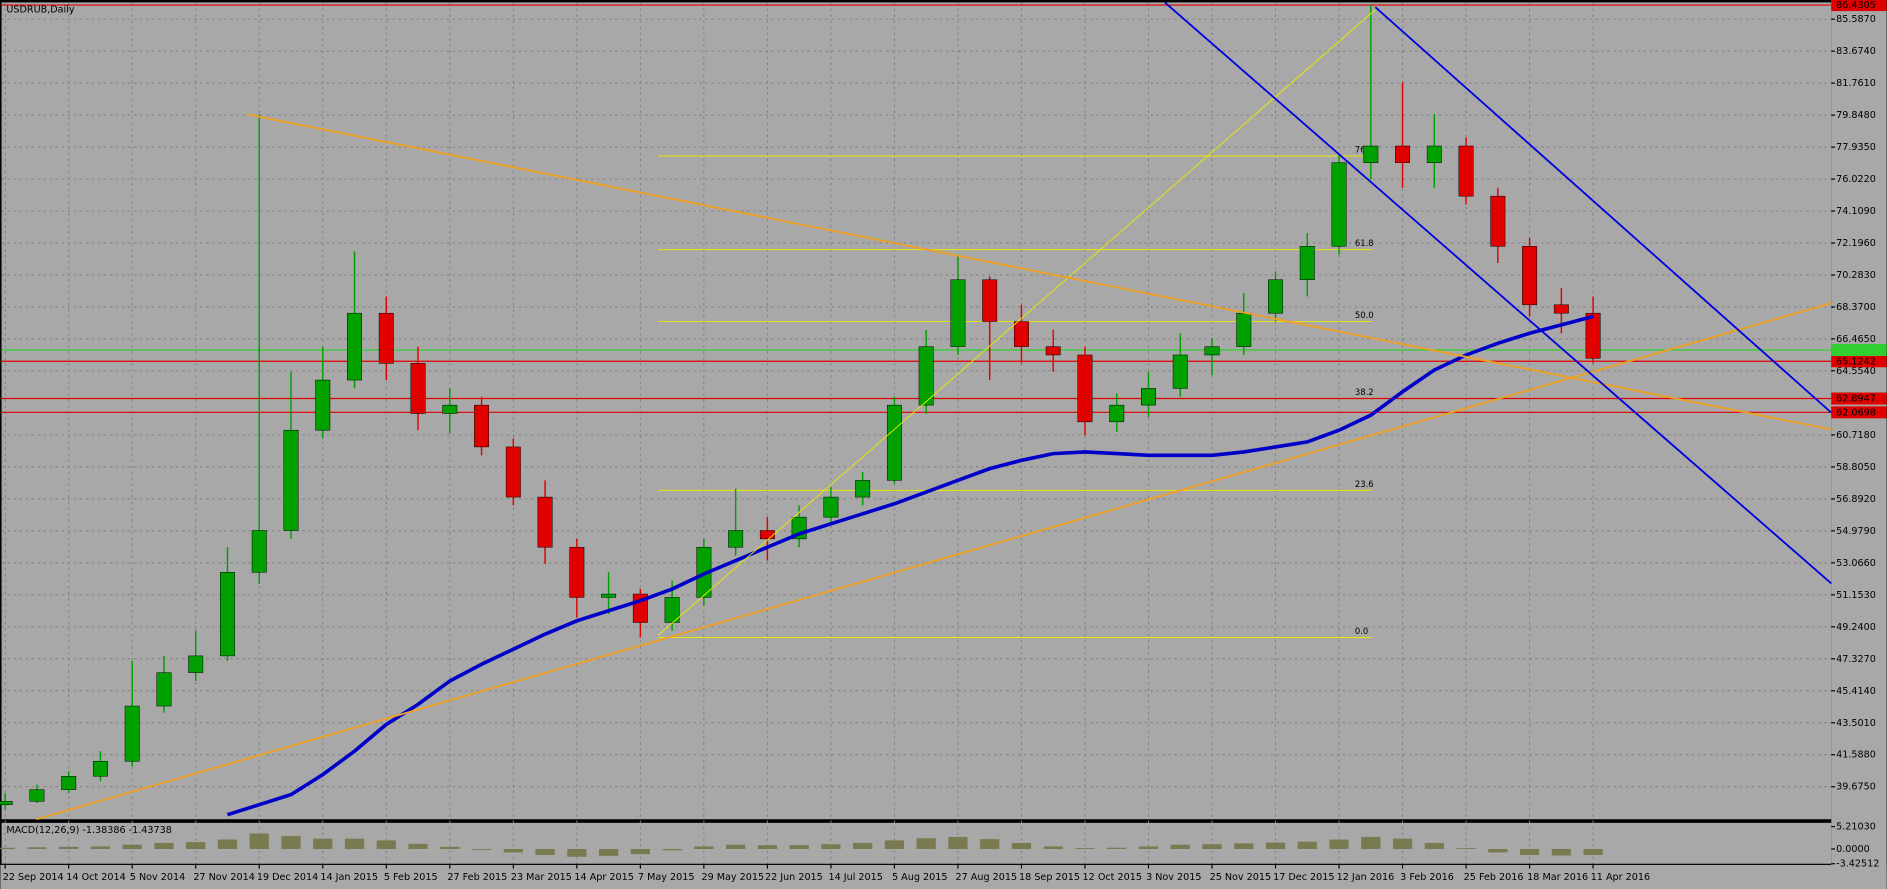  I want to click on x-tick-label: 17 Dec 2015, so click(1303, 877).